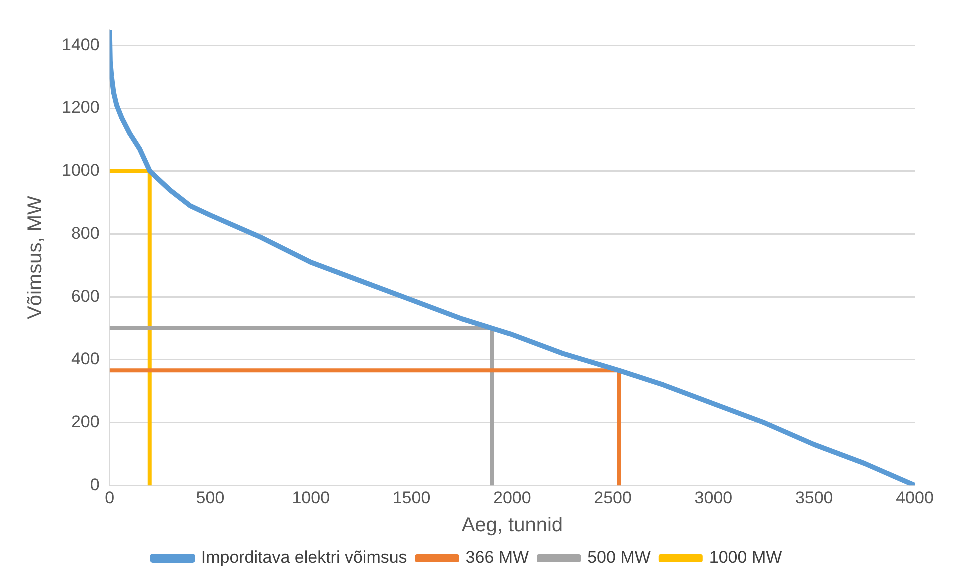 The height and width of the screenshot is (585, 955). Describe the element at coordinates (81, 108) in the screenshot. I see `y-tick-label: 1200` at that location.